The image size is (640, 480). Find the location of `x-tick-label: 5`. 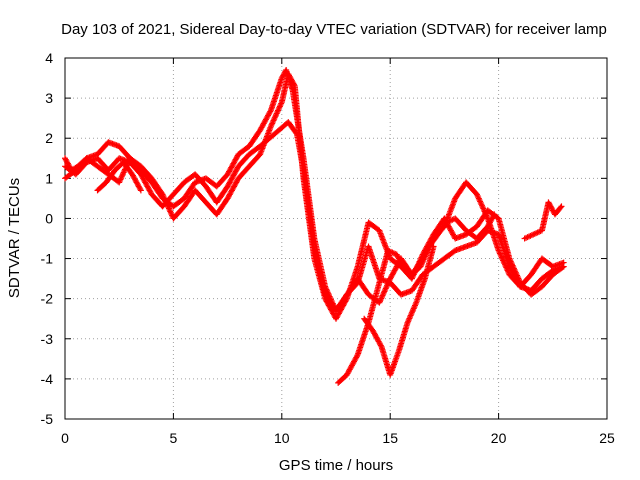

x-tick-label: 5 is located at coordinates (174, 438).